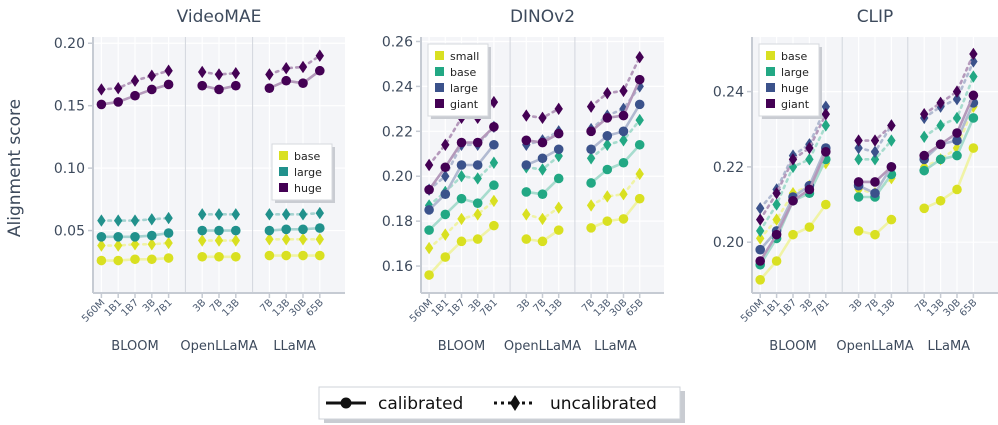 Image resolution: width=998 pixels, height=425 pixels. I want to click on legend-label: huge, so click(308, 188).